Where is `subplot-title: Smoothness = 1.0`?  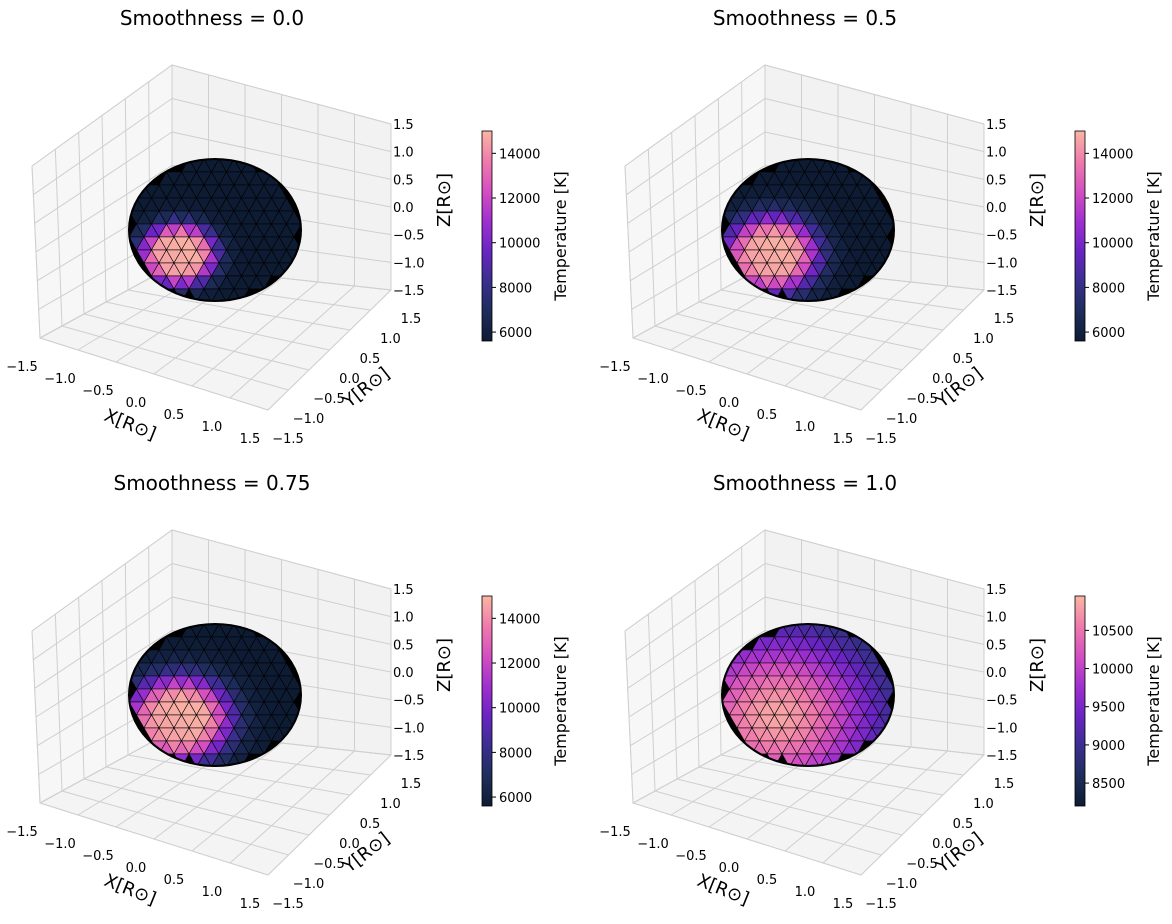
subplot-title: Smoothness = 1.0 is located at coordinates (805, 483).